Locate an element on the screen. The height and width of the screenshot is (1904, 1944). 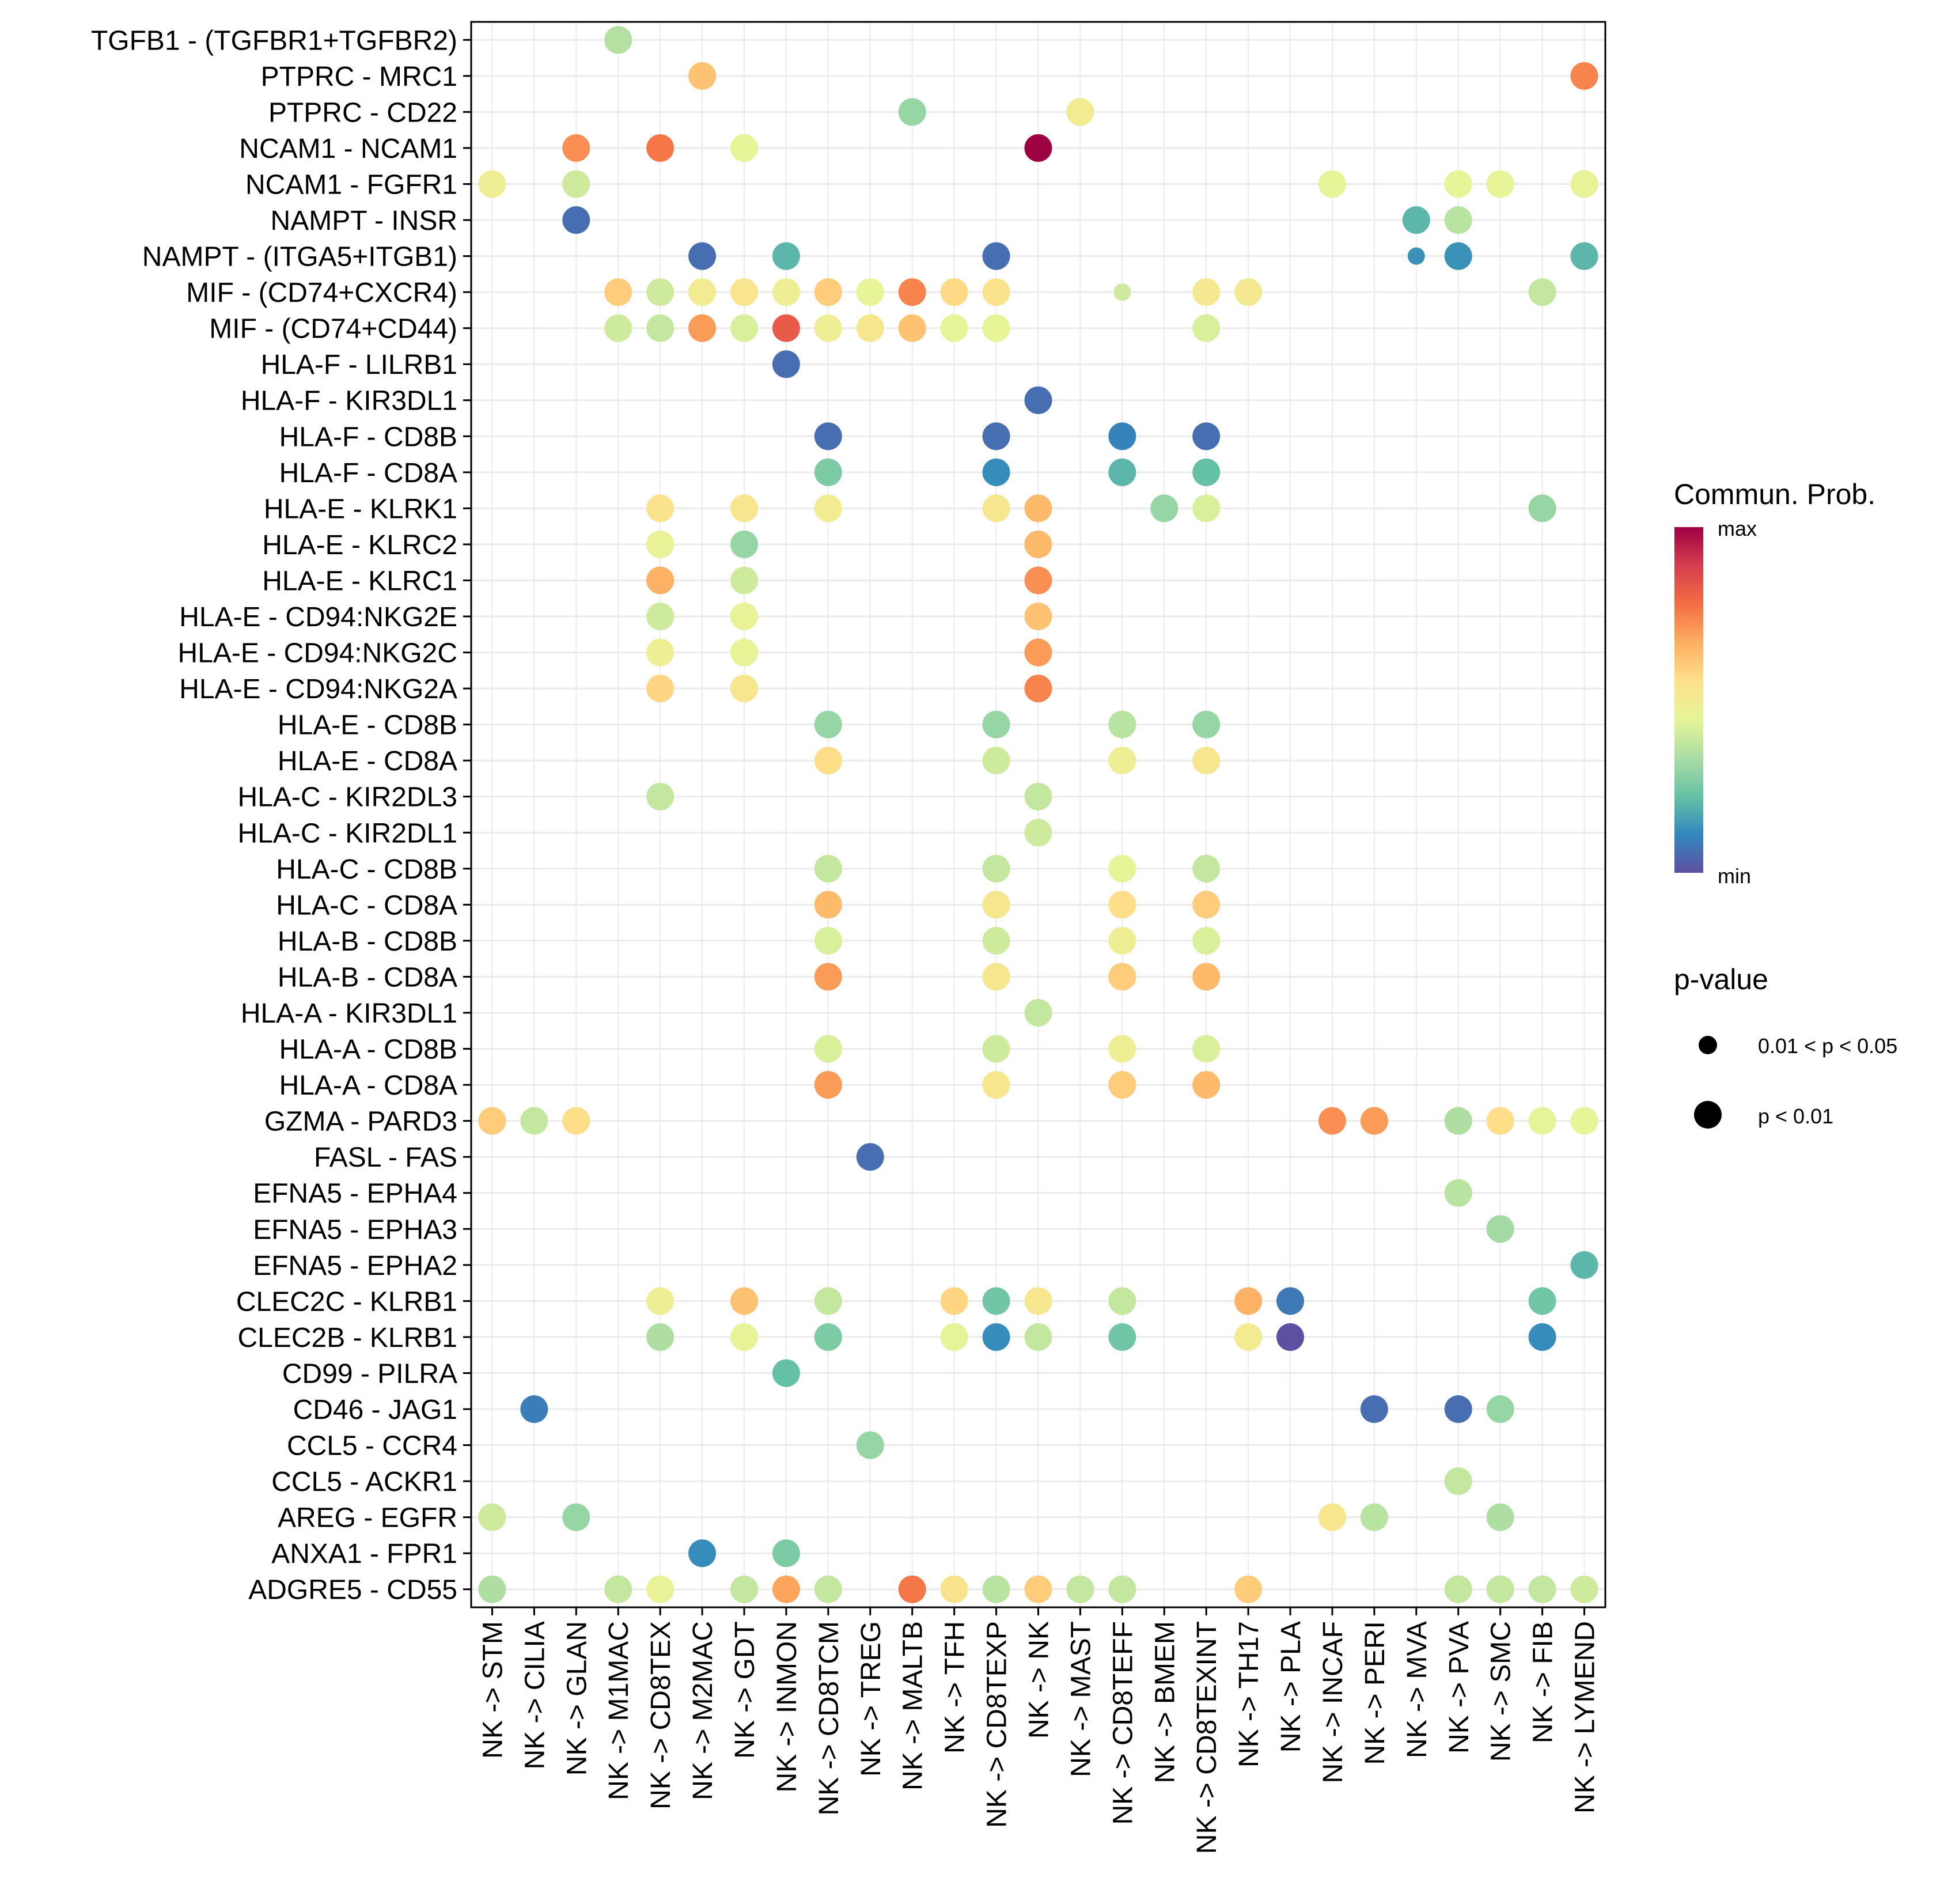
y-tick-label: NCAM1 - FGFR1 is located at coordinates (351, 184).